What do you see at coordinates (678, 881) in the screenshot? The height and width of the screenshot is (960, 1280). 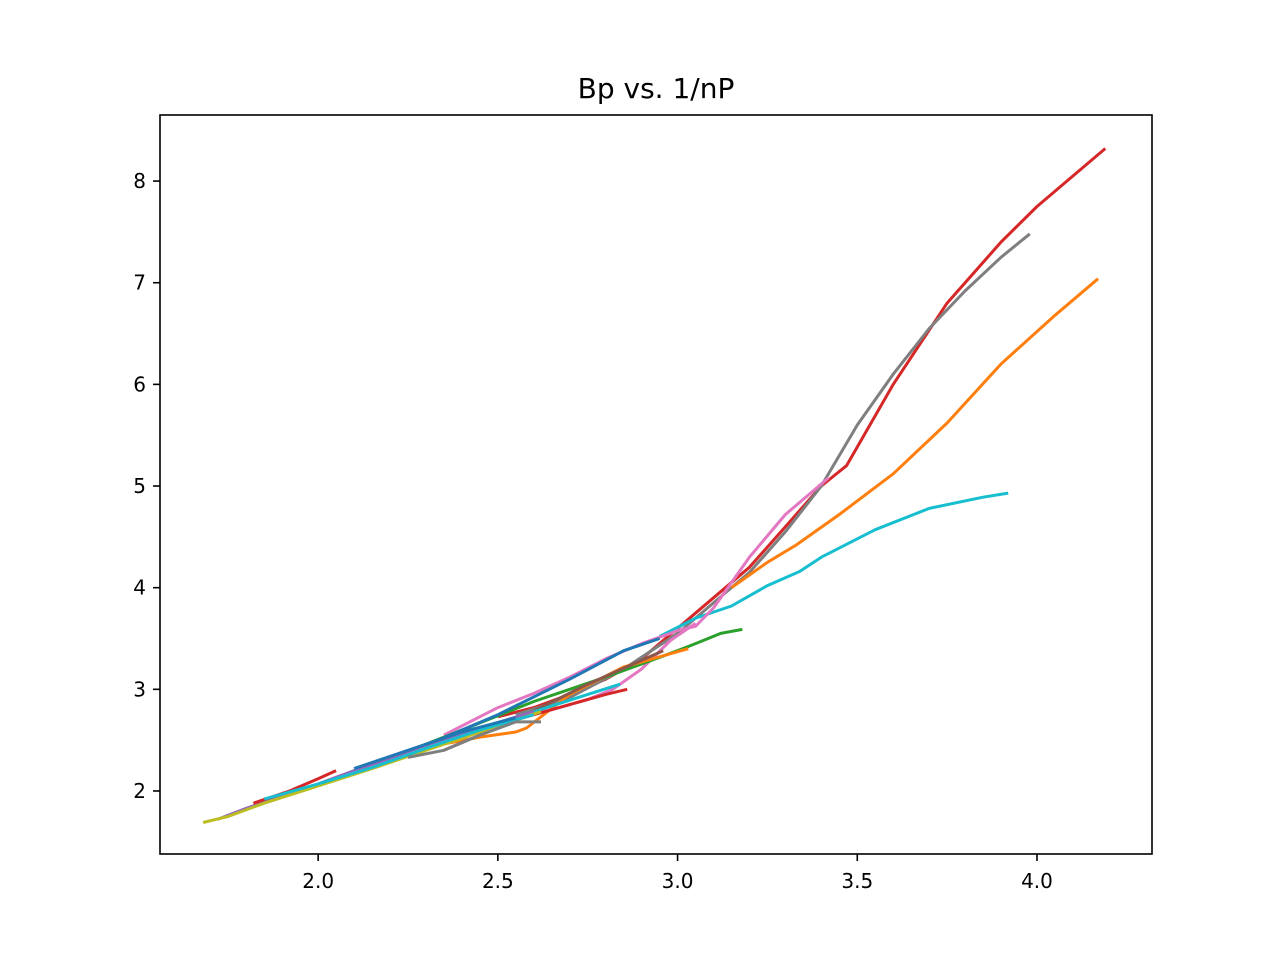 I see `x-tick-label: 3.0` at bounding box center [678, 881].